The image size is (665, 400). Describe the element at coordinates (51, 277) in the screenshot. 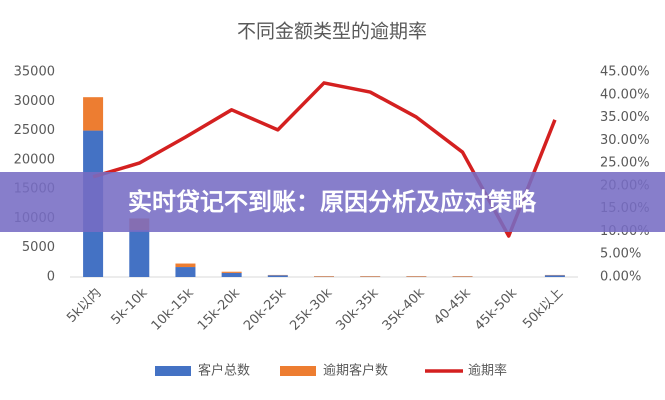

I see `y-tick-label: 0` at that location.